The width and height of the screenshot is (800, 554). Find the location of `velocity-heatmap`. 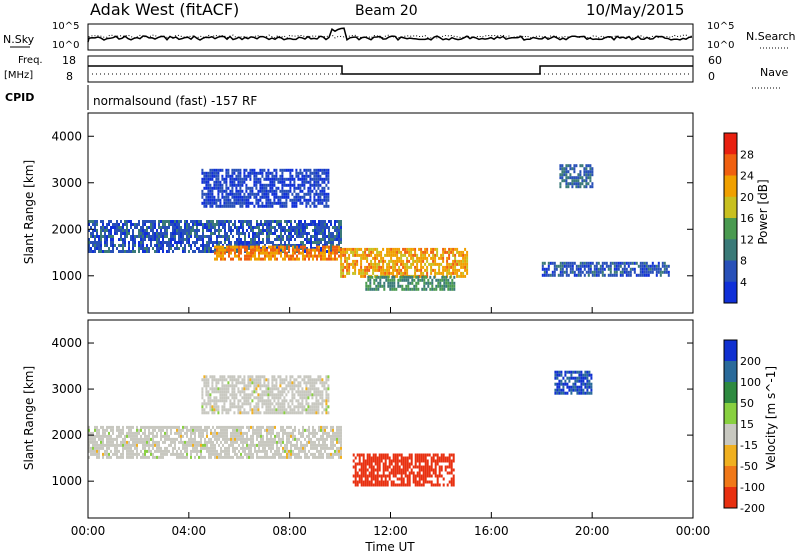

velocity-heatmap is located at coordinates (340, 428).